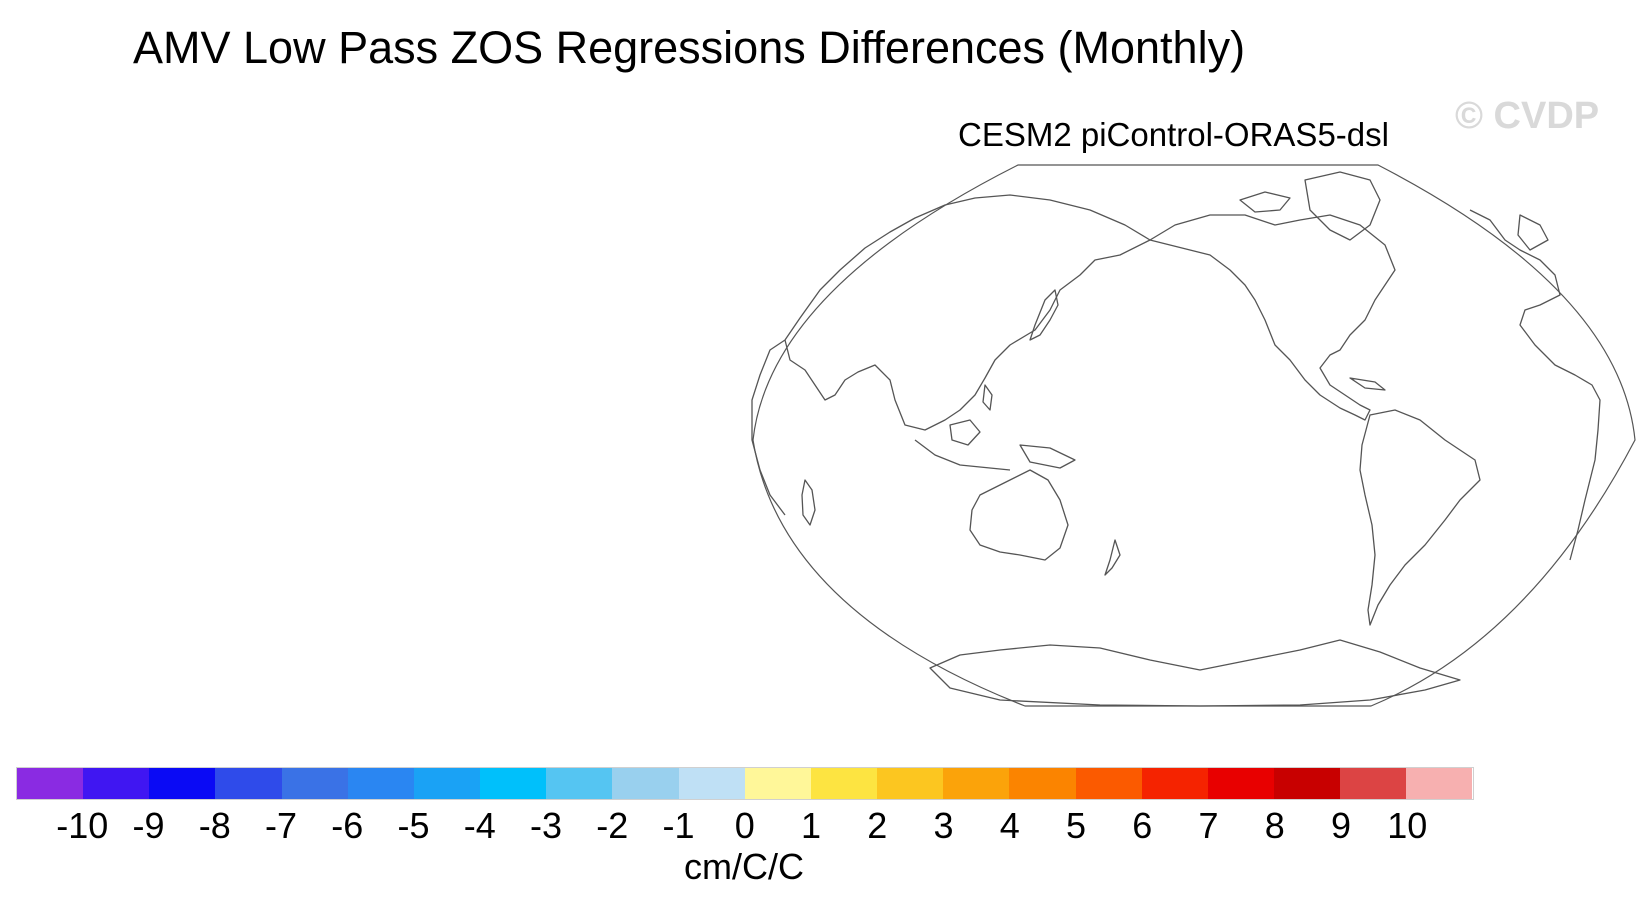 The image size is (1652, 906). I want to click on colorbar-tick-label: 10, so click(1407, 825).